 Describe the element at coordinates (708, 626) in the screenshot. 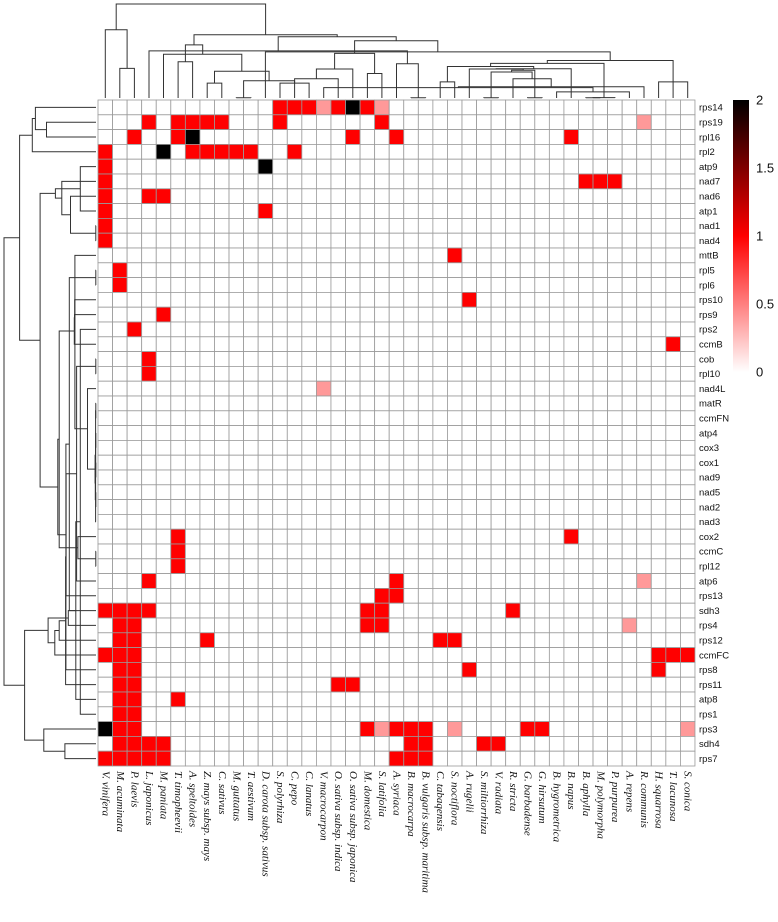

I see `row-label: rps4` at that location.